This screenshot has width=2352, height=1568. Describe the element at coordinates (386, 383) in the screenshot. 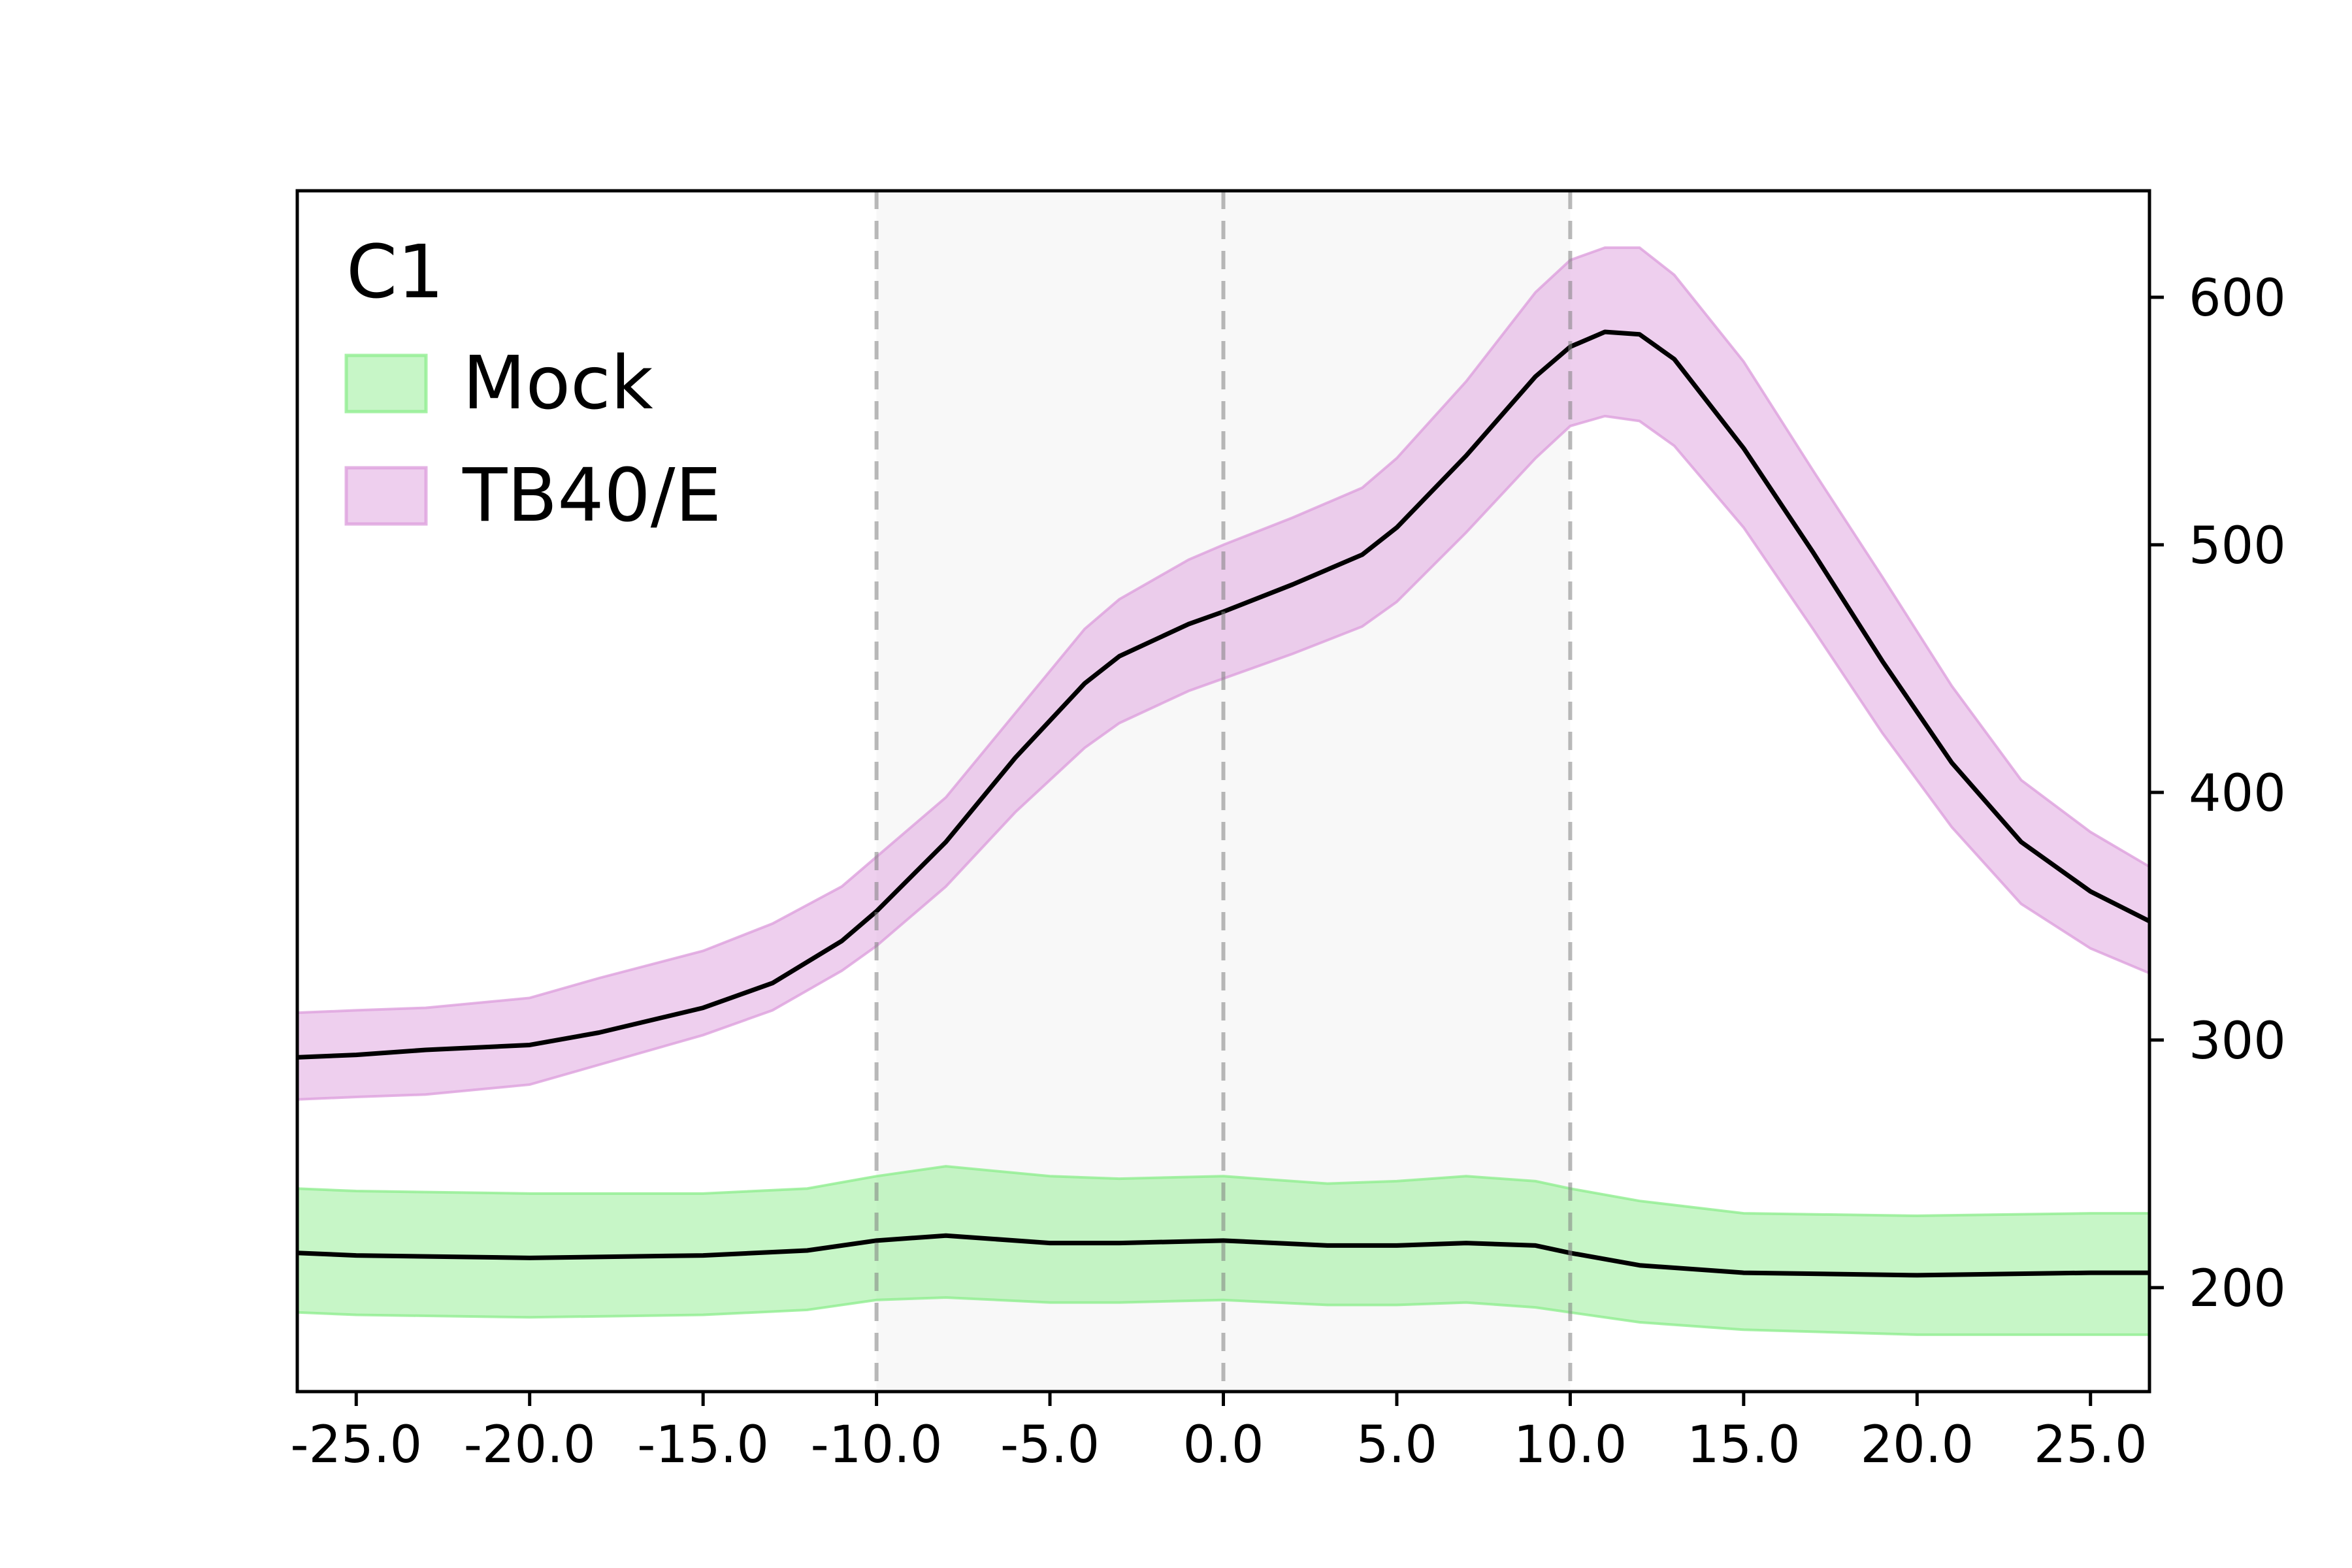

I see `legend-swatch-mock` at that location.